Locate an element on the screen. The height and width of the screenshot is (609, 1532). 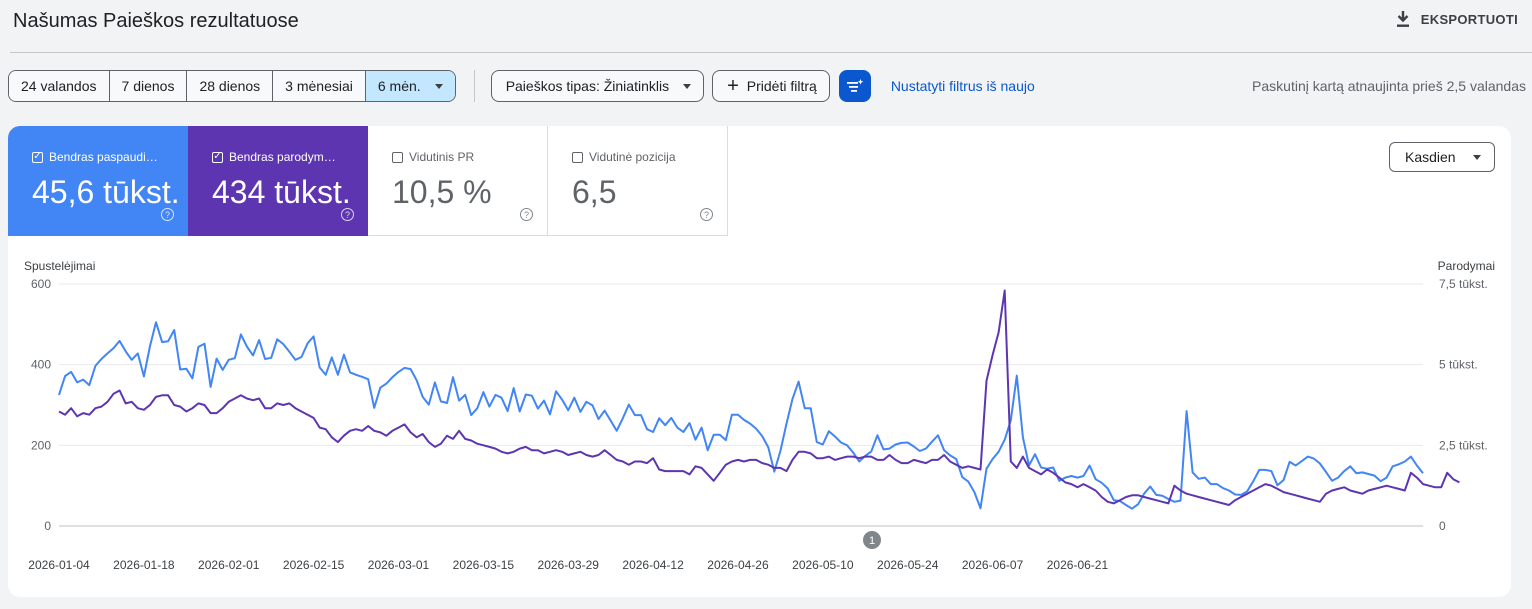
x-tick-label: 2026-05-10 is located at coordinates (823, 565).